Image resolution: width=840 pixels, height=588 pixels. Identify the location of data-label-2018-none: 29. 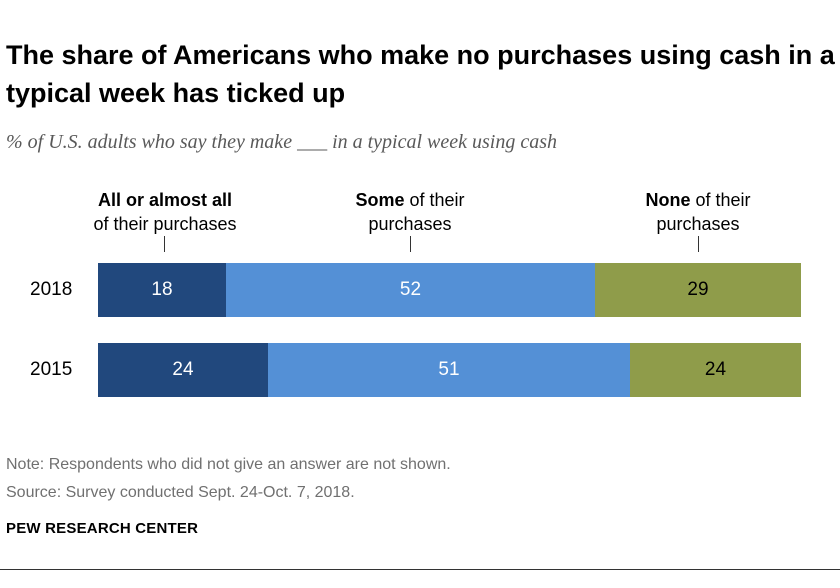
(698, 289).